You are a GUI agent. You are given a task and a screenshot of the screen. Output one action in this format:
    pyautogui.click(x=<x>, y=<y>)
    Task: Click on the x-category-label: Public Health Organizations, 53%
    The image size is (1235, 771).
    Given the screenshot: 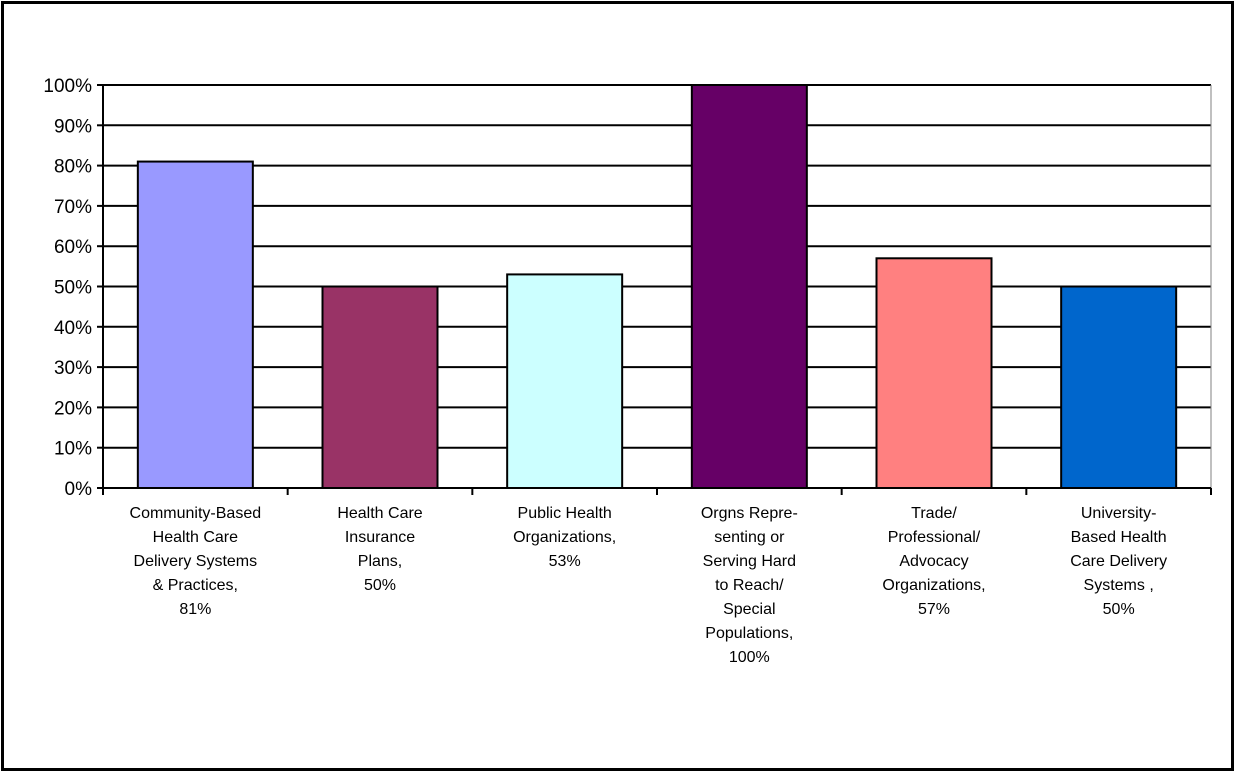 What is the action you would take?
    pyautogui.click(x=565, y=538)
    